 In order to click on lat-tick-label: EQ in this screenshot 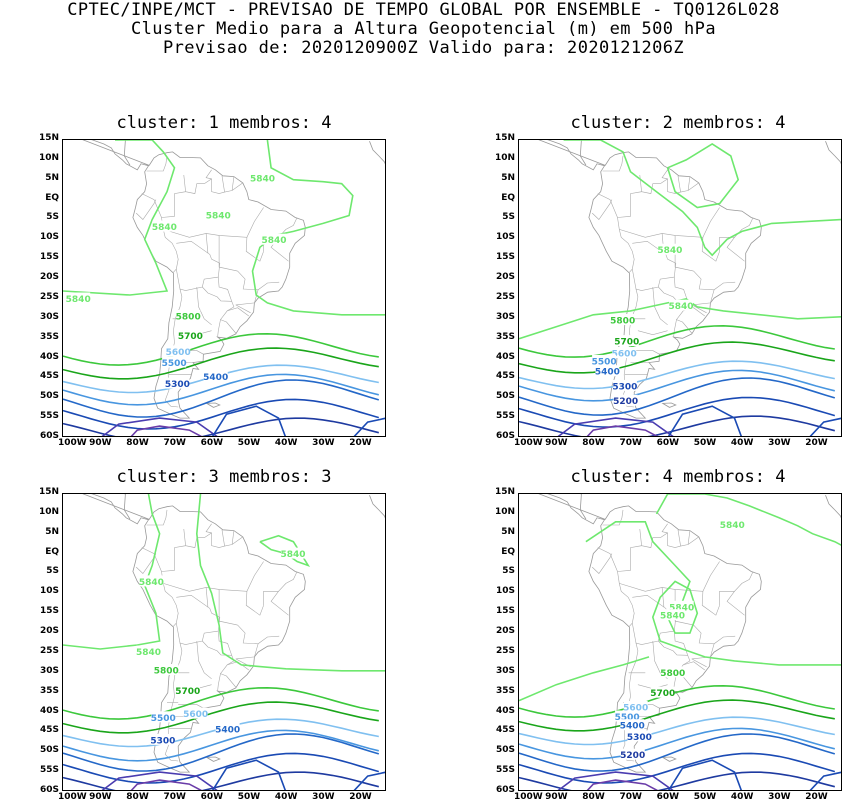, I will do `click(52, 551)`.